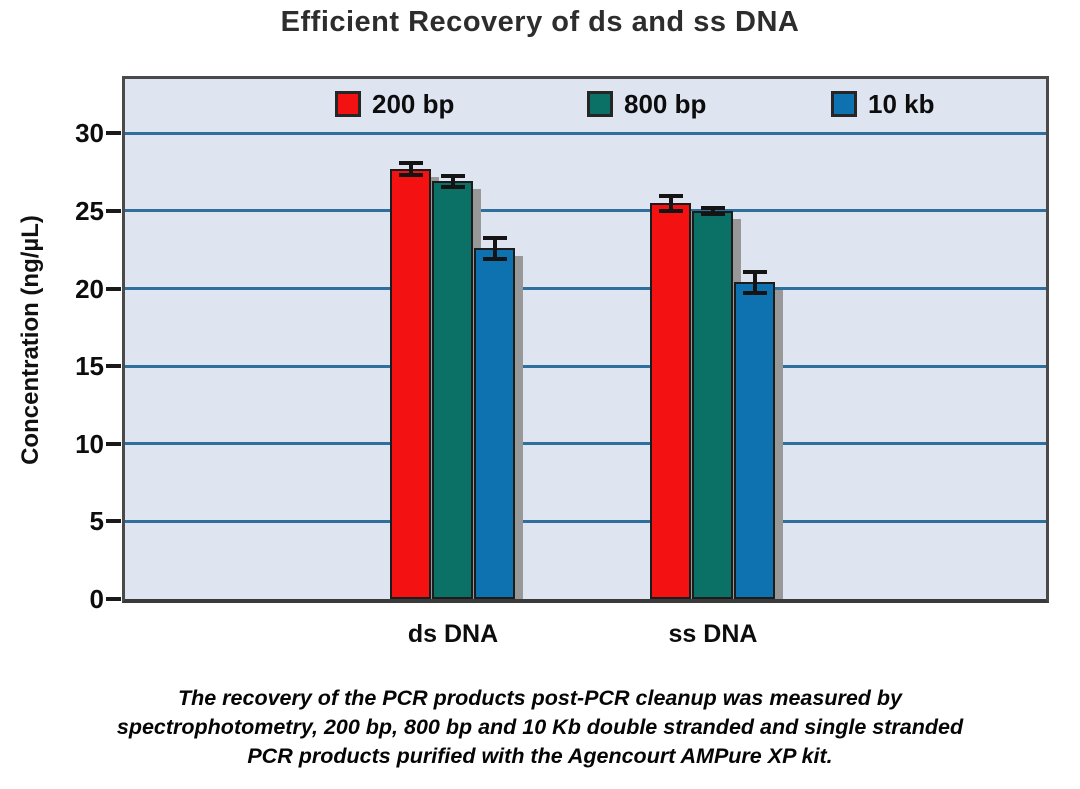  What do you see at coordinates (96, 599) in the screenshot?
I see `y-tick-label-0: 0` at bounding box center [96, 599].